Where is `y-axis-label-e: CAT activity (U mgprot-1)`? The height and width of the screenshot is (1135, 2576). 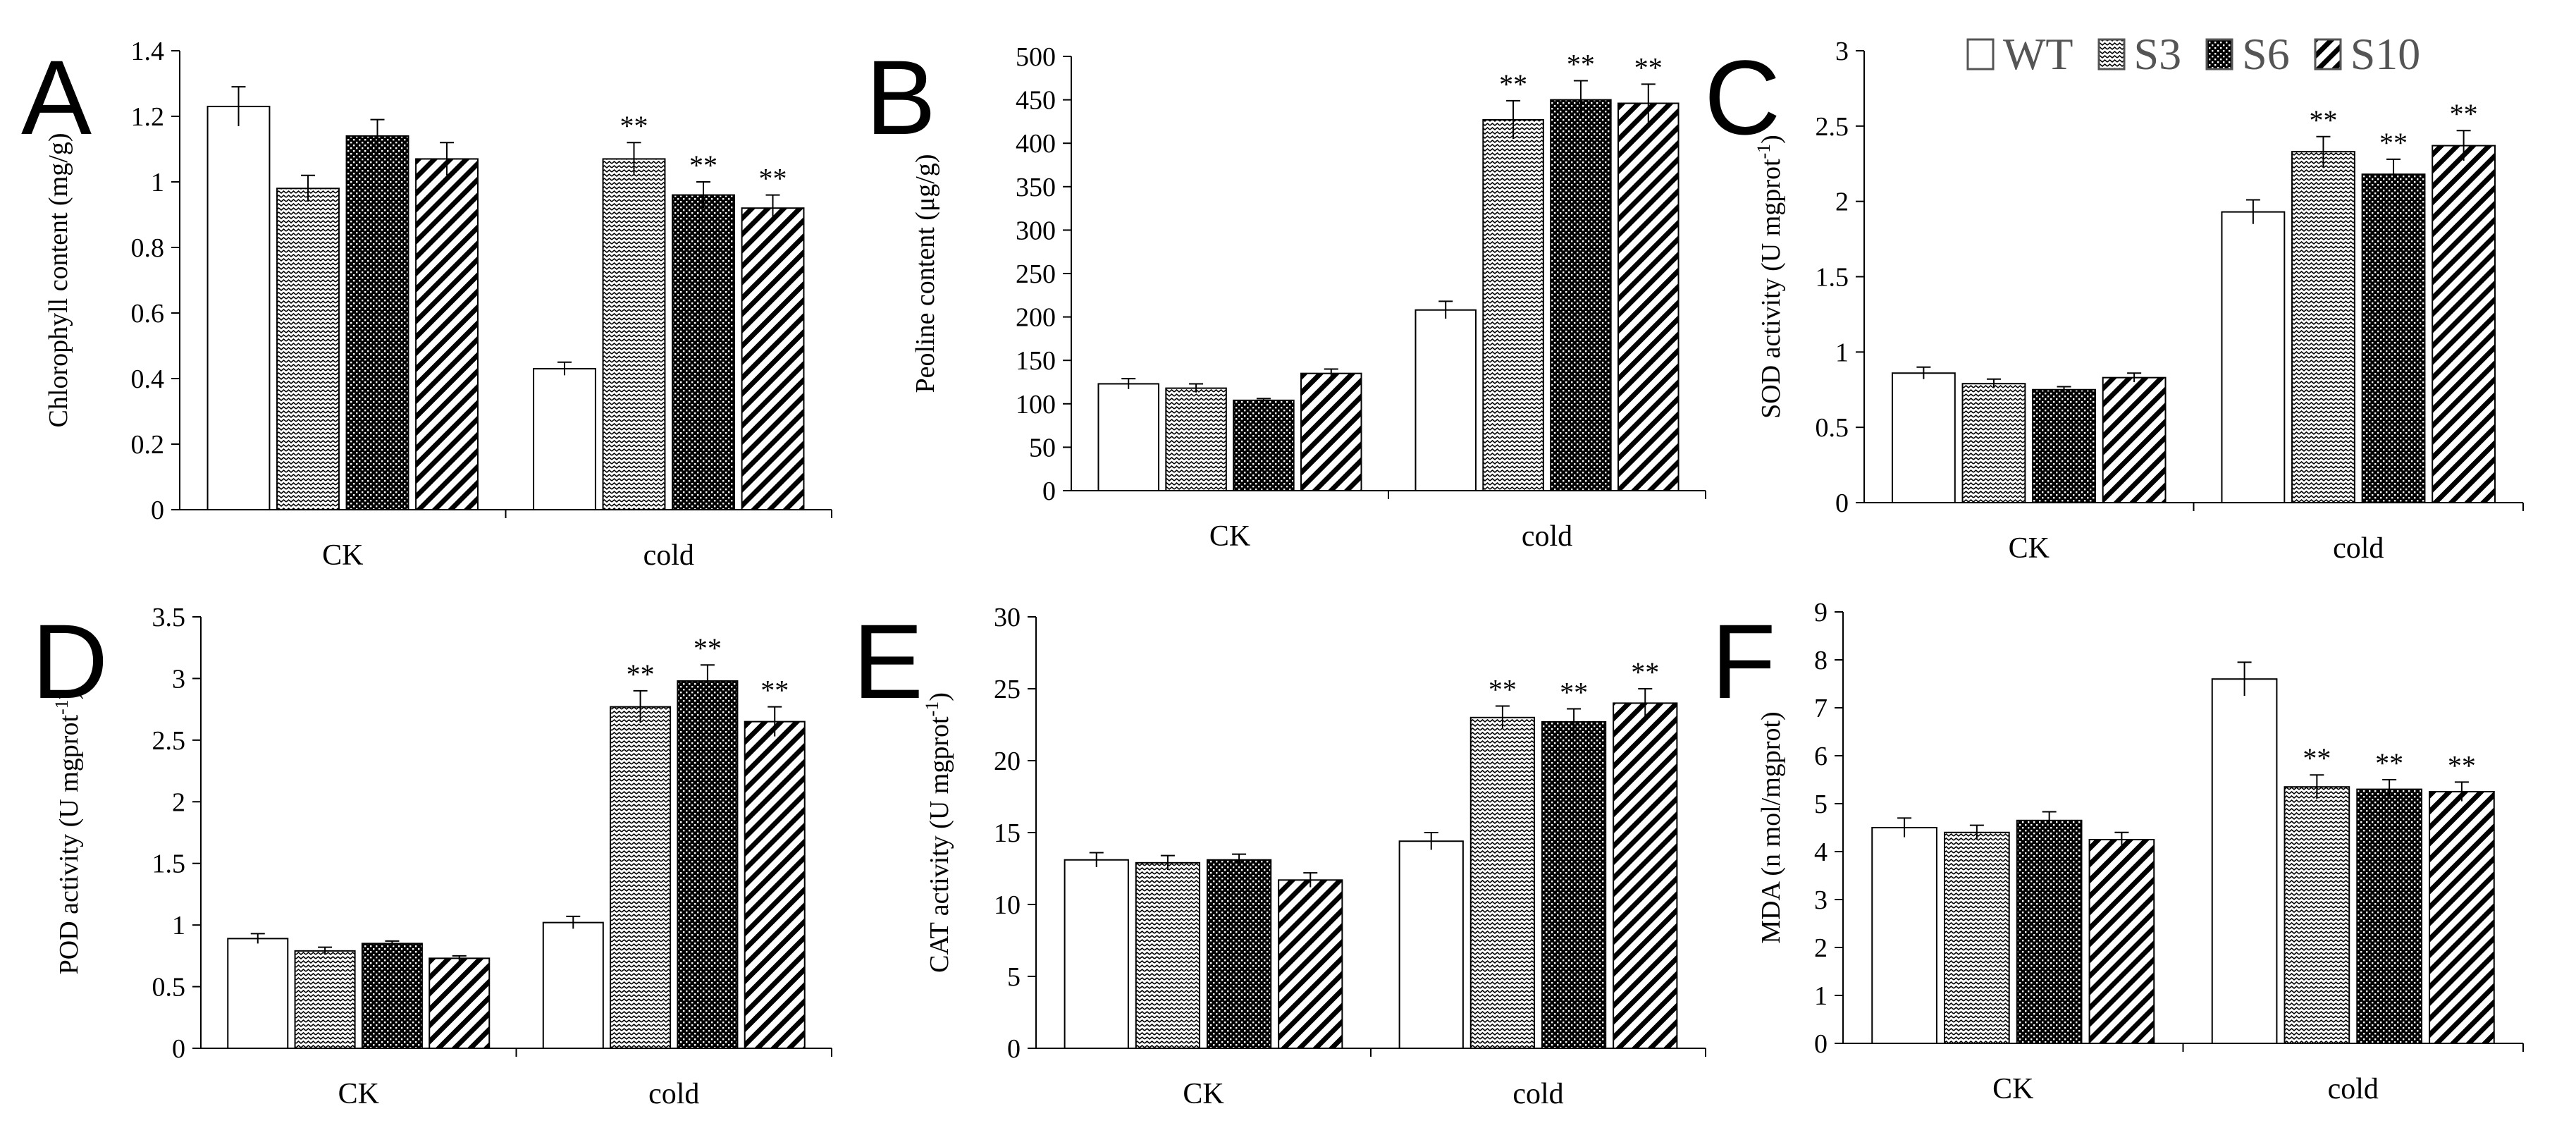 y-axis-label-e: CAT activity (U mgprot-1) is located at coordinates (938, 832).